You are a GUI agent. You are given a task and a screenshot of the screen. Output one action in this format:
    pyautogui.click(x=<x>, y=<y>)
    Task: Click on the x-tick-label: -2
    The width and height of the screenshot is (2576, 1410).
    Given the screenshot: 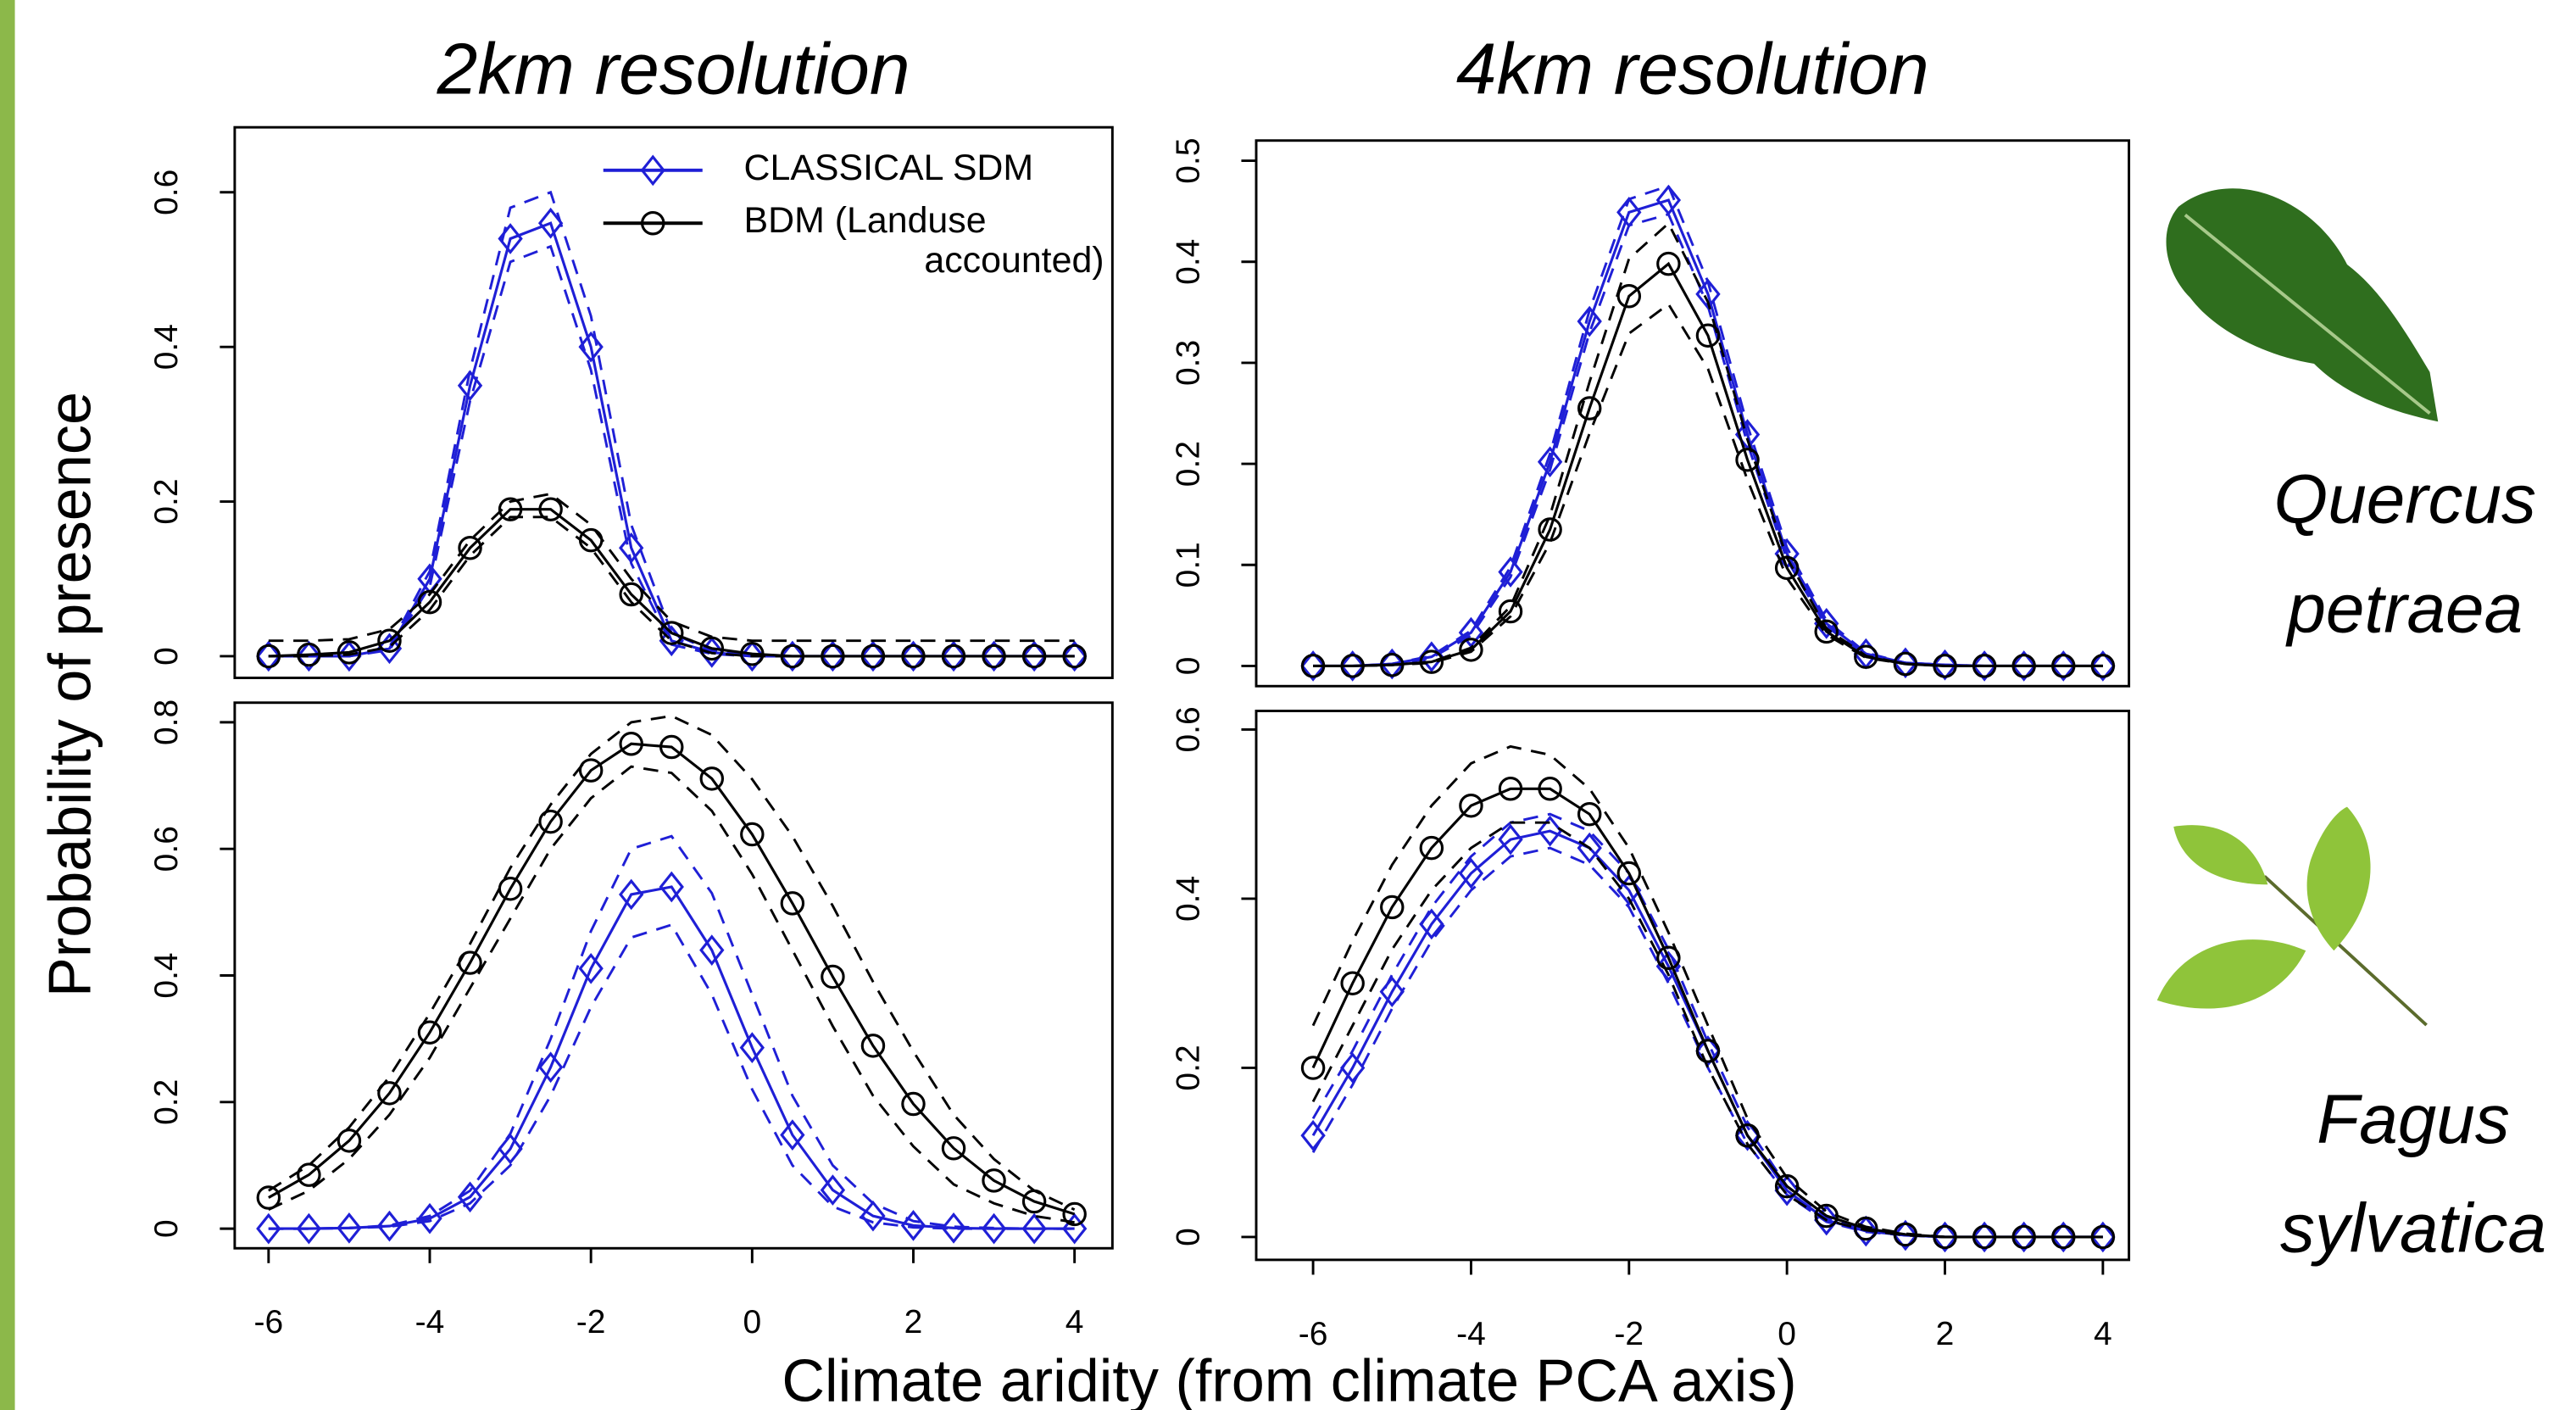 What is the action you would take?
    pyautogui.click(x=1629, y=1334)
    